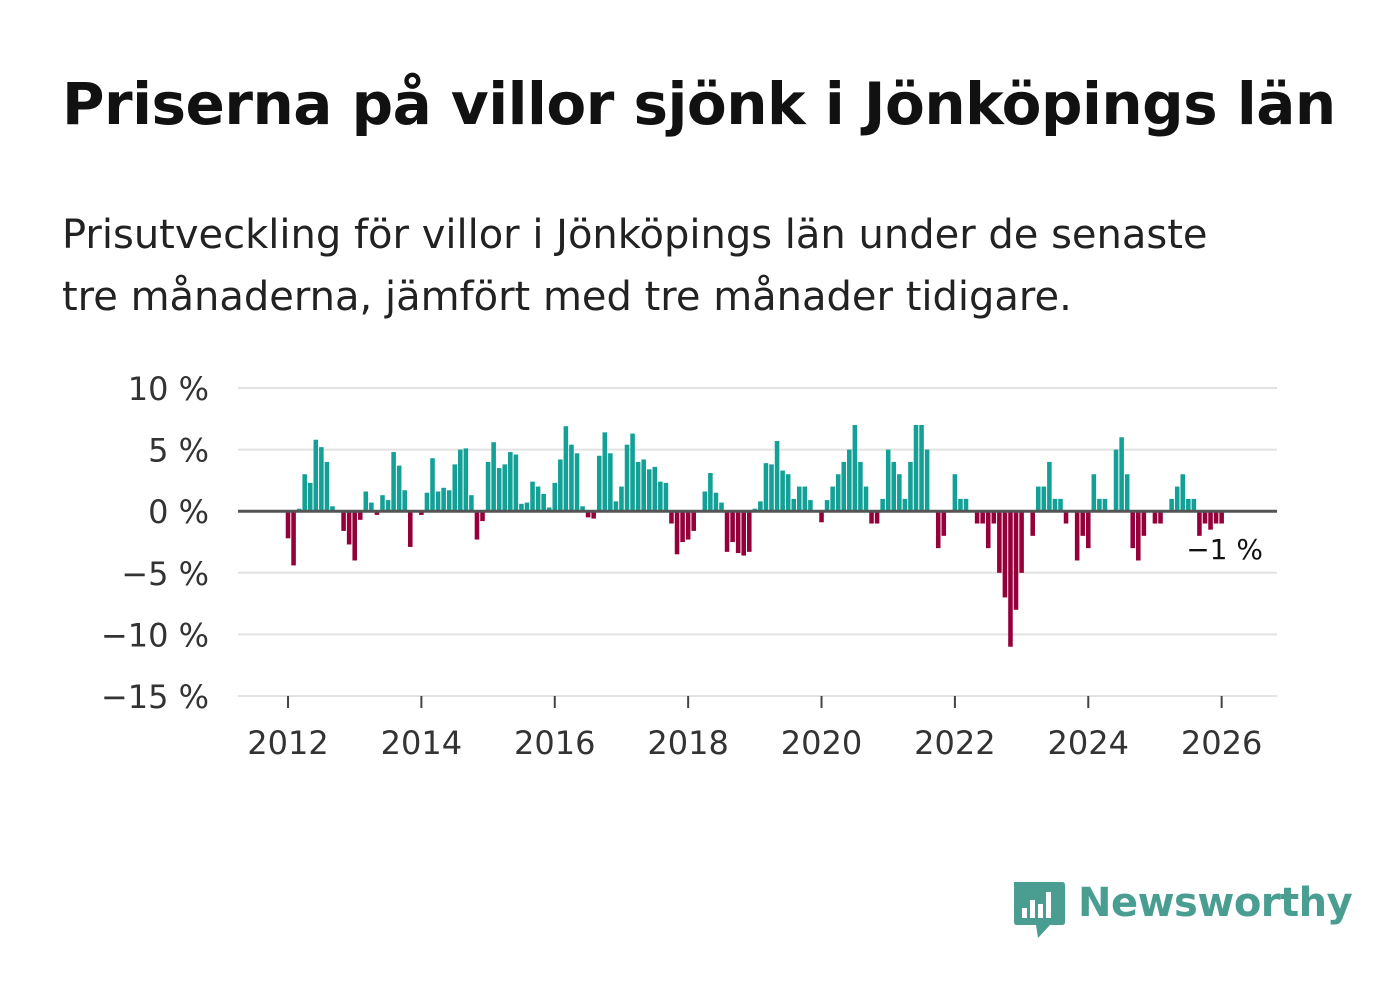 The width and height of the screenshot is (1382, 999). Describe the element at coordinates (165, 574) in the screenshot. I see `y-tick-label: −5 %` at that location.